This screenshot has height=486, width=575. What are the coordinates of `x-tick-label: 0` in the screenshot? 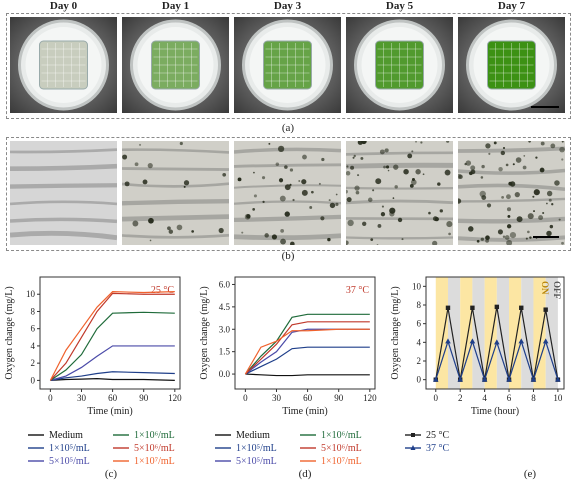 It's located at (245, 398).